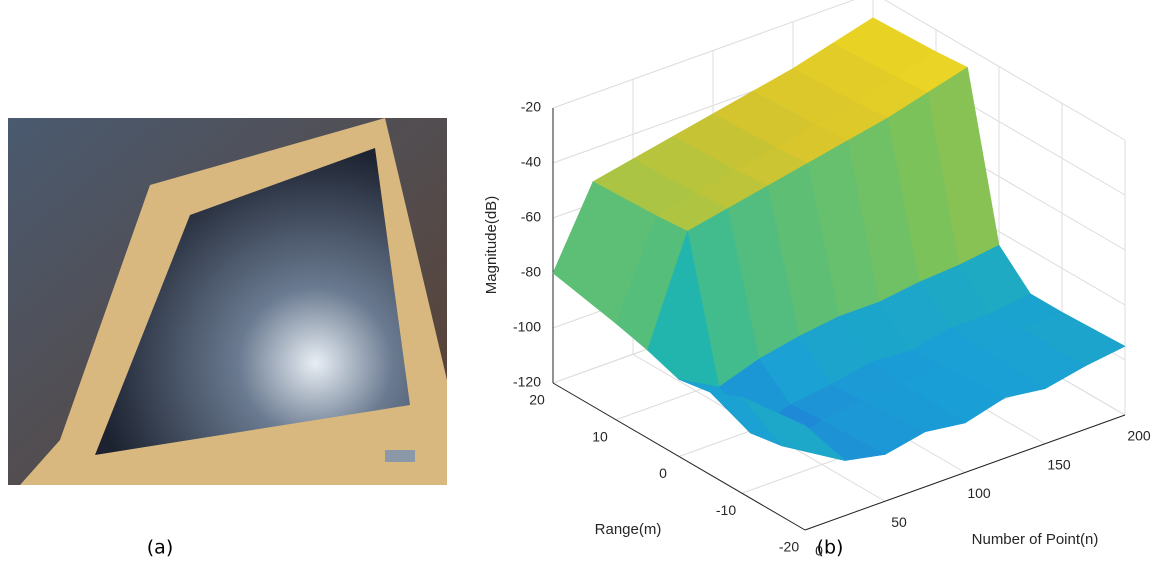  What do you see at coordinates (1035, 539) in the screenshot?
I see `x-axis-label: Number of Point(n)` at bounding box center [1035, 539].